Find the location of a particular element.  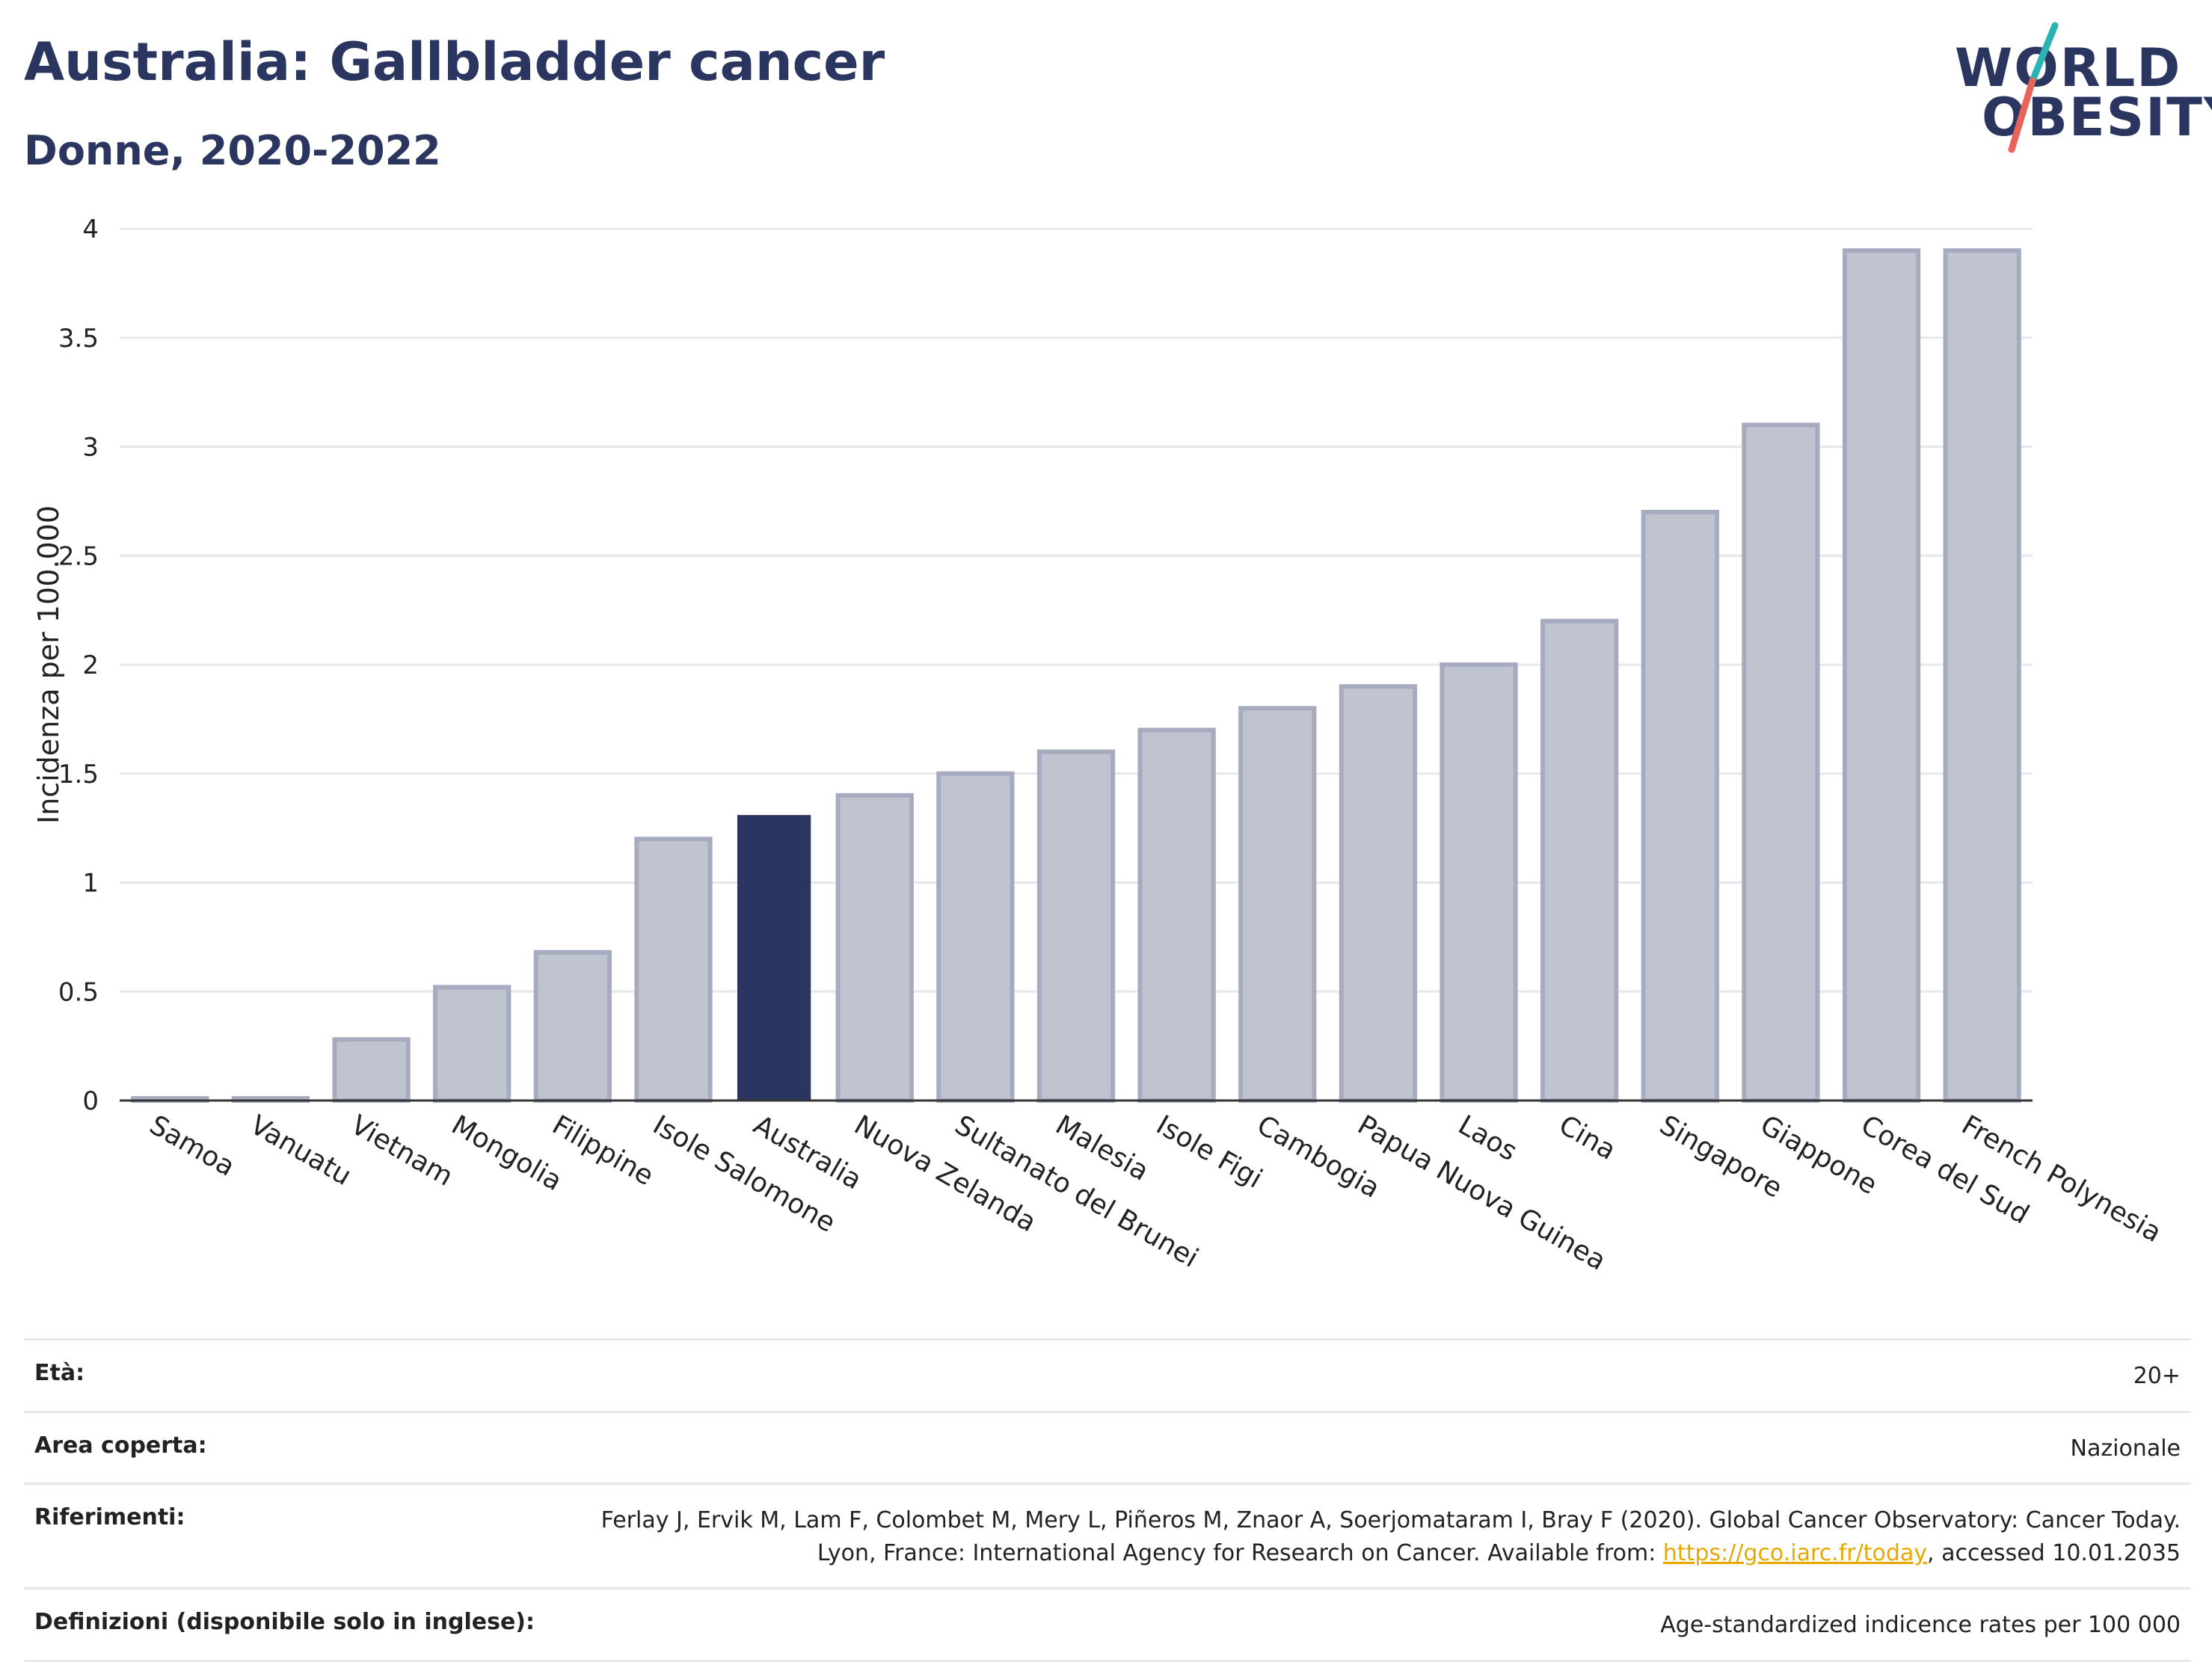

y-tick-label: 3 is located at coordinates (90, 448).